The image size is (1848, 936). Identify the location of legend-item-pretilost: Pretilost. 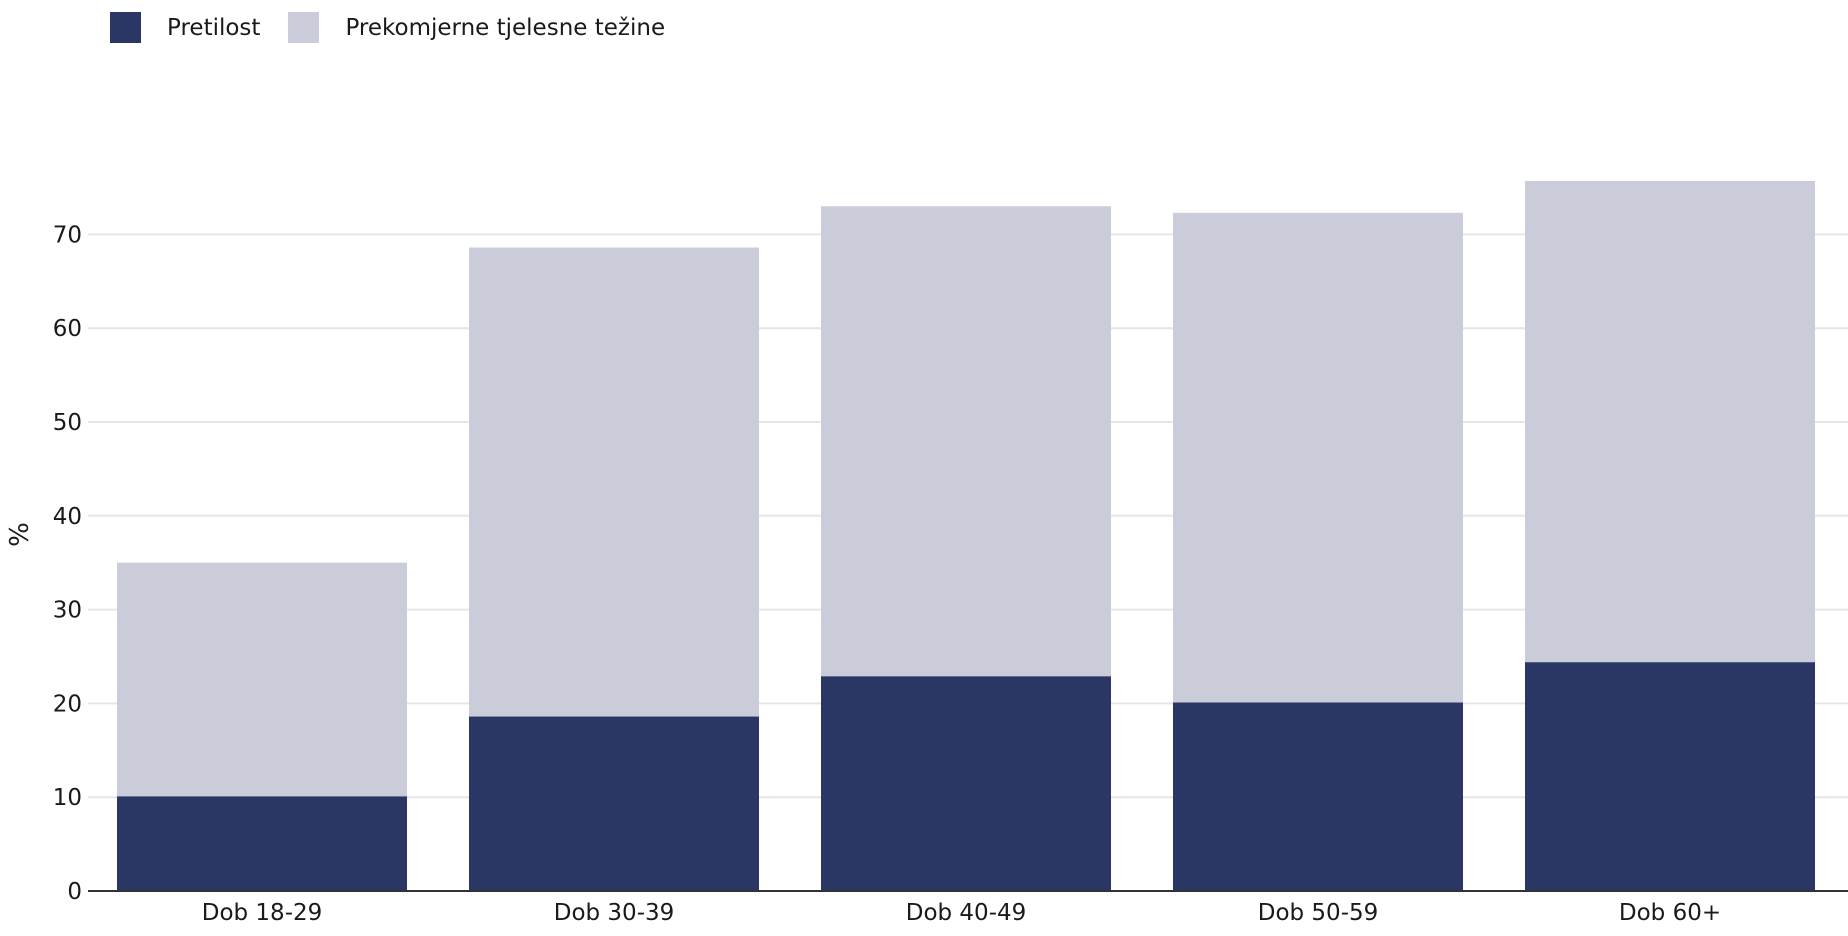
(185, 27).